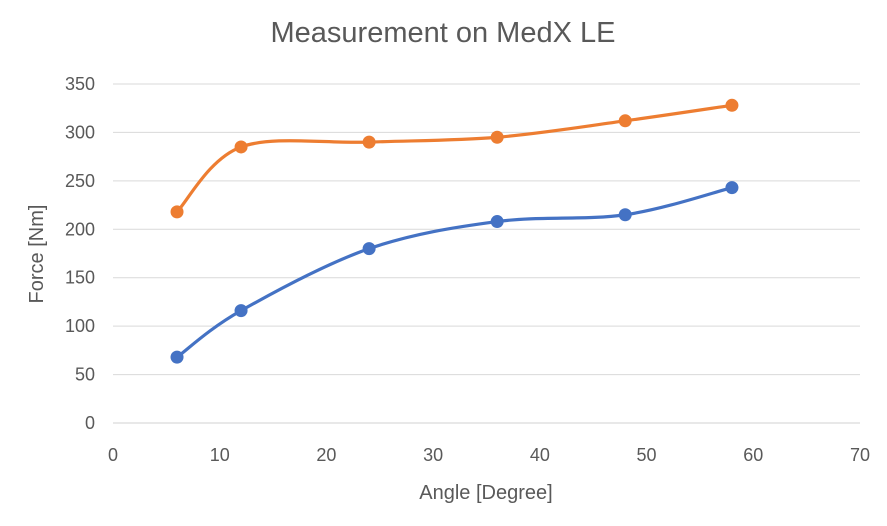 This screenshot has height=526, width=887. Describe the element at coordinates (80, 84) in the screenshot. I see `y-tick-label: 350` at that location.